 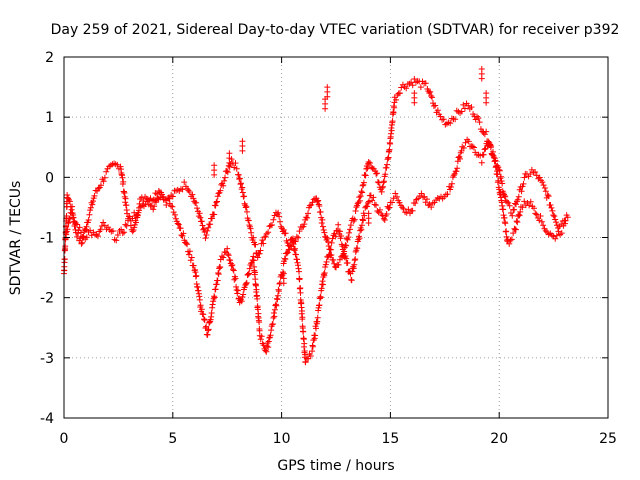 What do you see at coordinates (47, 239) in the screenshot?
I see `y-tick-label: -1` at bounding box center [47, 239].